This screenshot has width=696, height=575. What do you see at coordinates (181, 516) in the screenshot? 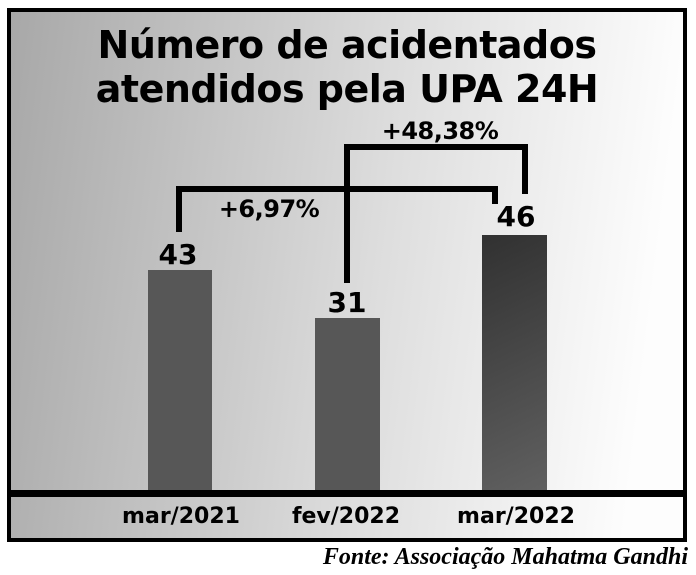
I see `x-axis-label-mar2021: mar/2021` at bounding box center [181, 516].